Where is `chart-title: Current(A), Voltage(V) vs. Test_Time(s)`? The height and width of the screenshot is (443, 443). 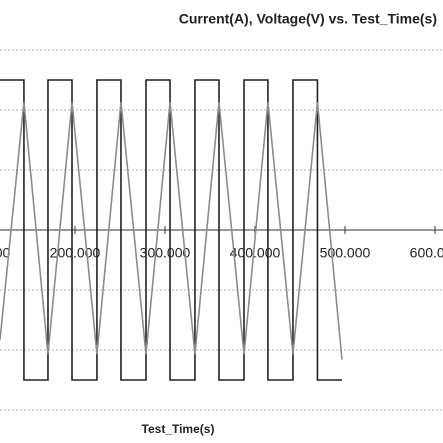
chart-title: Current(A), Voltage(V) vs. Test_Time(s) is located at coordinates (308, 19).